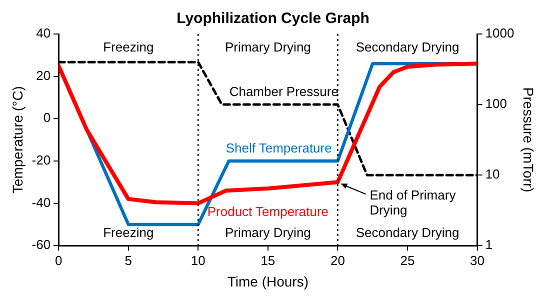  Describe the element at coordinates (477, 260) in the screenshot. I see `x-tick-label: 30` at that location.